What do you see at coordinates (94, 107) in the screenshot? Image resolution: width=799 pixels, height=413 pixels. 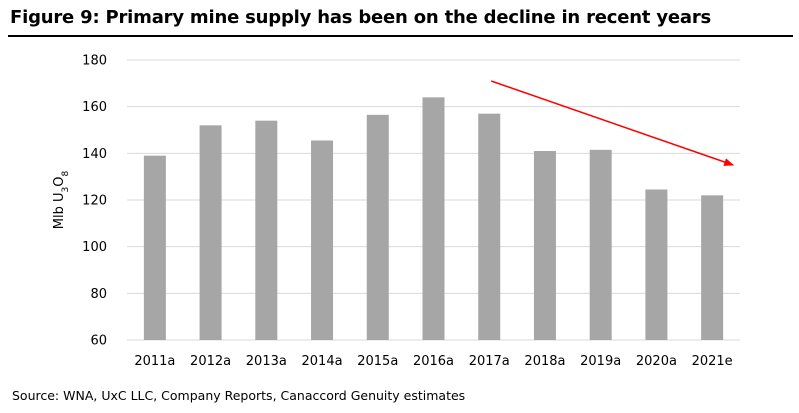 I see `y-tick-label: 160` at bounding box center [94, 107].